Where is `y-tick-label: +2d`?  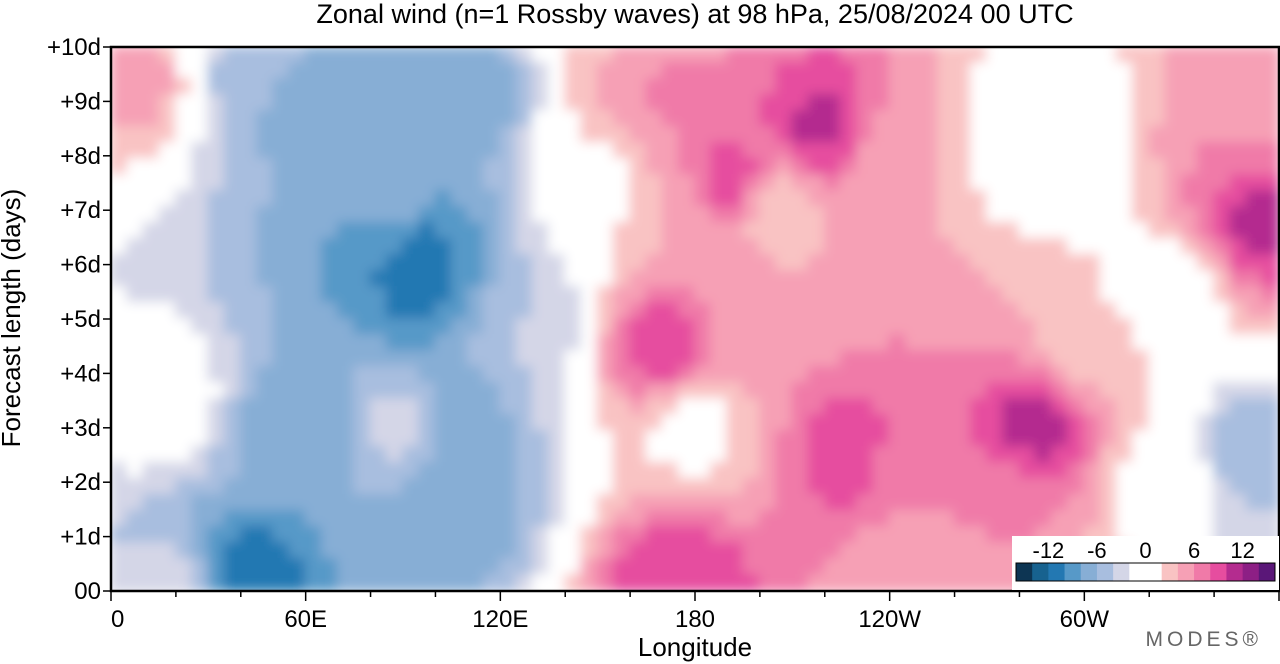 y-tick-label: +2d is located at coordinates (80, 482).